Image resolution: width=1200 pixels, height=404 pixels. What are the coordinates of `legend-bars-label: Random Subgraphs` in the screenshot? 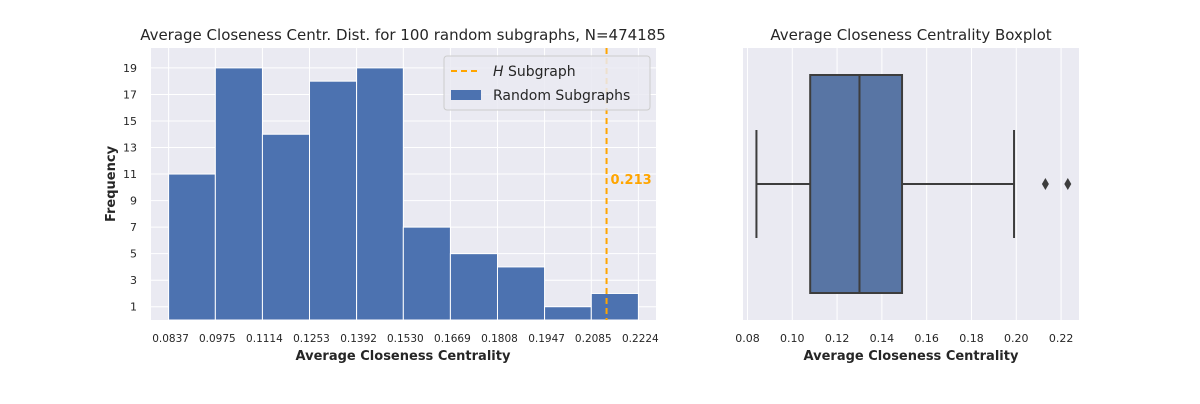 It's located at (561, 96).